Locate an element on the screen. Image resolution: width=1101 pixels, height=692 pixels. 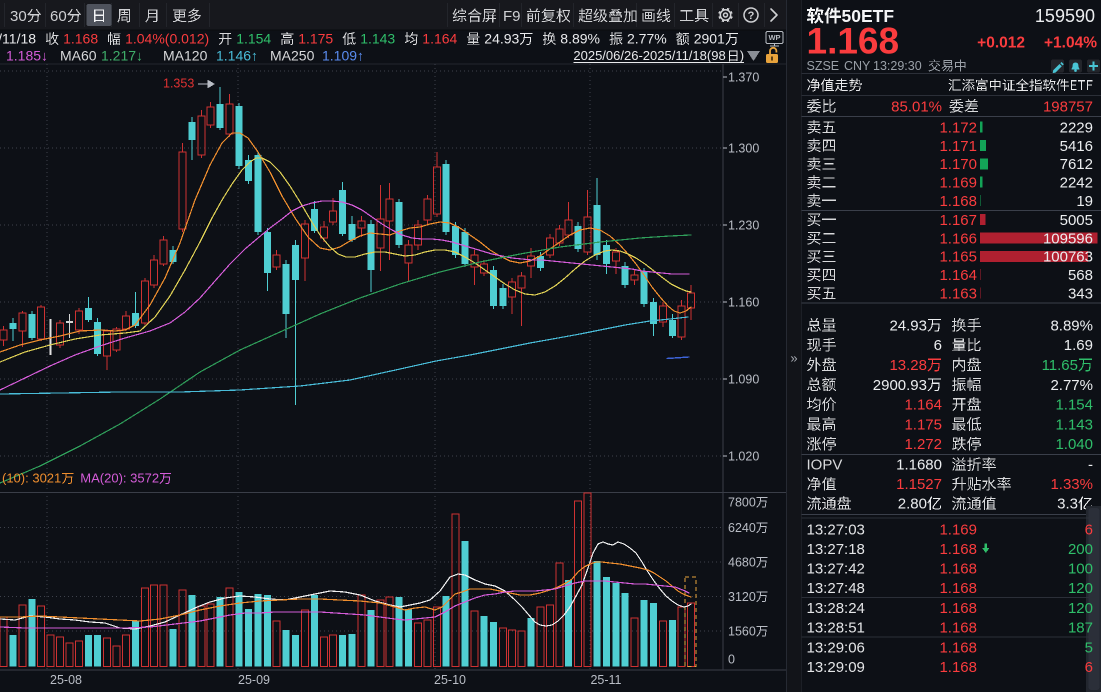
svg-text: 7612 is located at coordinates (1076, 164).